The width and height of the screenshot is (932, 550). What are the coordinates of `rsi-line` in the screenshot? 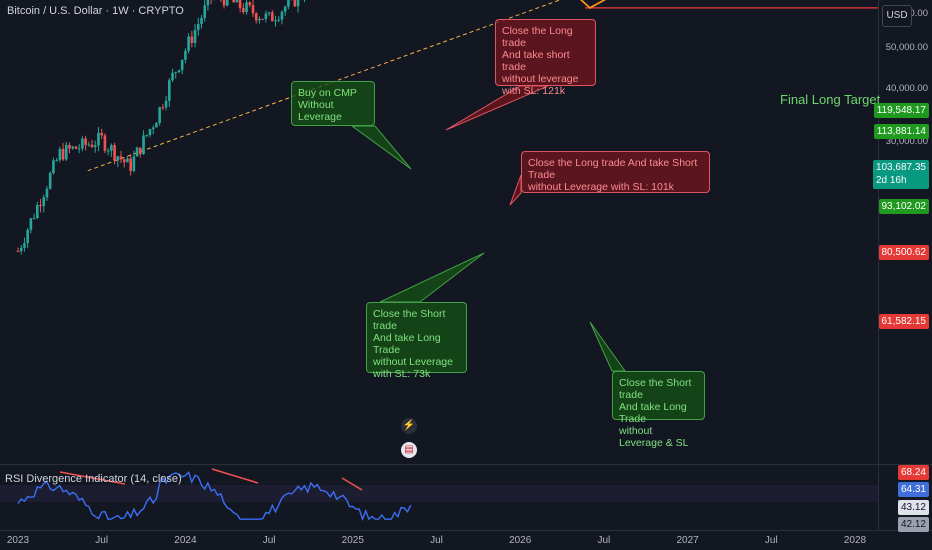 It's located at (214, 496).